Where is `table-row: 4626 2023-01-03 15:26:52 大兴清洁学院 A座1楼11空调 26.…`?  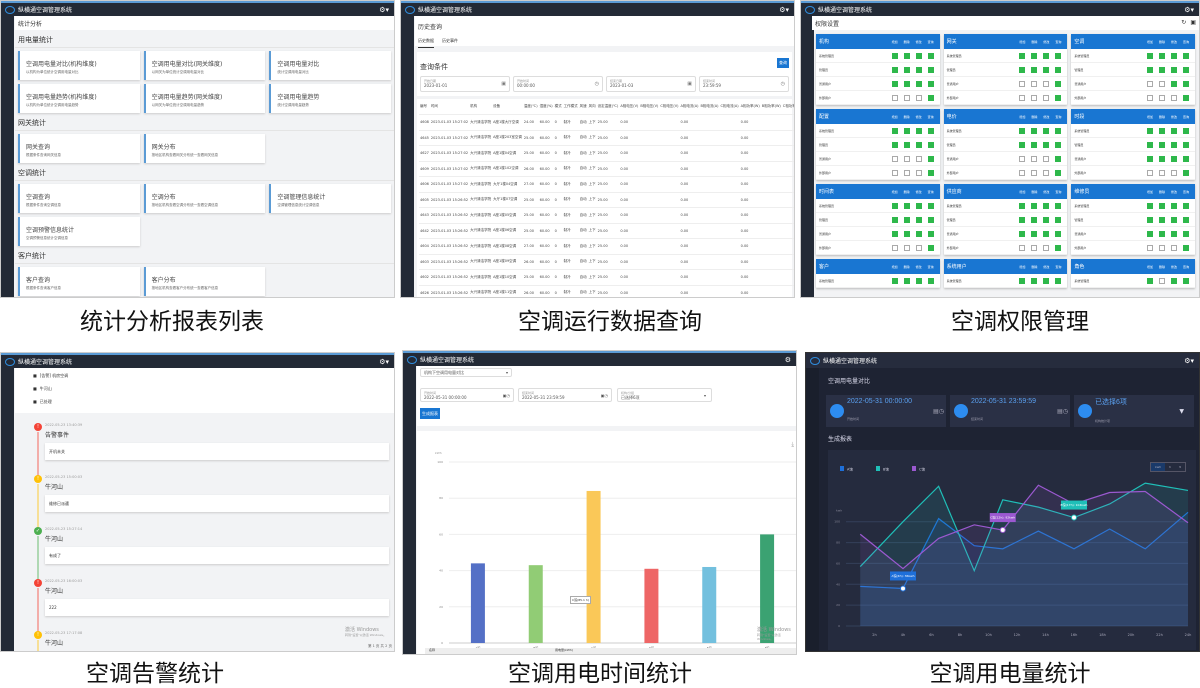
table-row: 4626 2023-01-03 15:26:52 大兴清洁学院 A座1楼11空调 26.… is located at coordinates (606, 291).